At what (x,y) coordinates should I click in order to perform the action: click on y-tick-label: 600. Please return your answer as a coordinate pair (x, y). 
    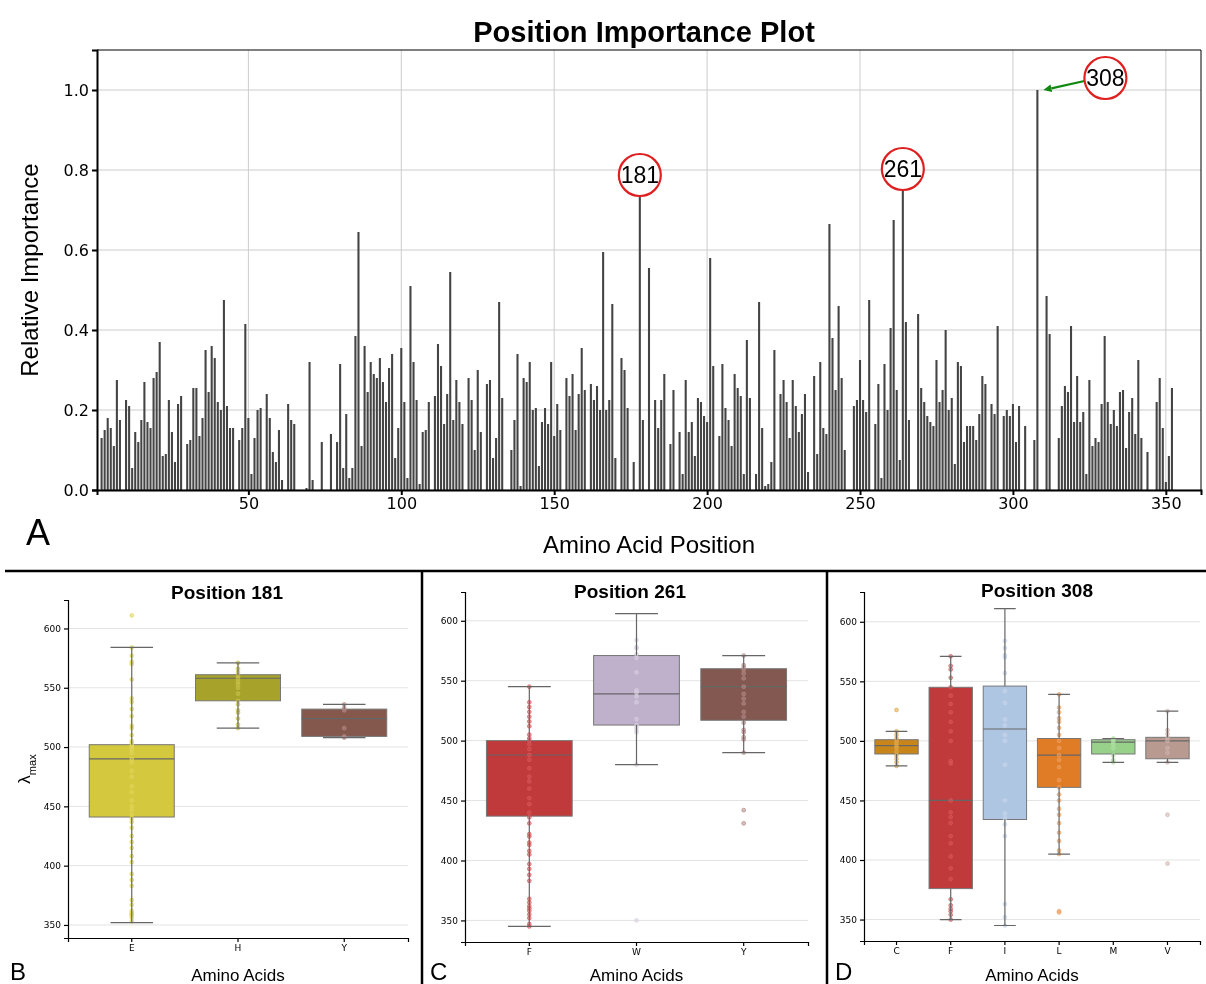
    Looking at the image, I should click on (848, 622).